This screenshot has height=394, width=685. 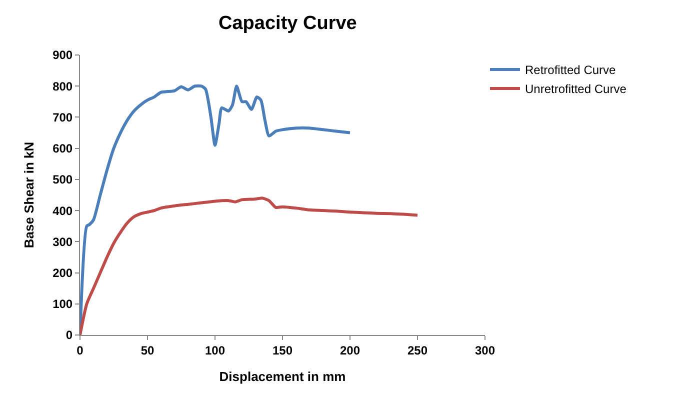 I want to click on x-tick-label: 200, so click(x=350, y=350).